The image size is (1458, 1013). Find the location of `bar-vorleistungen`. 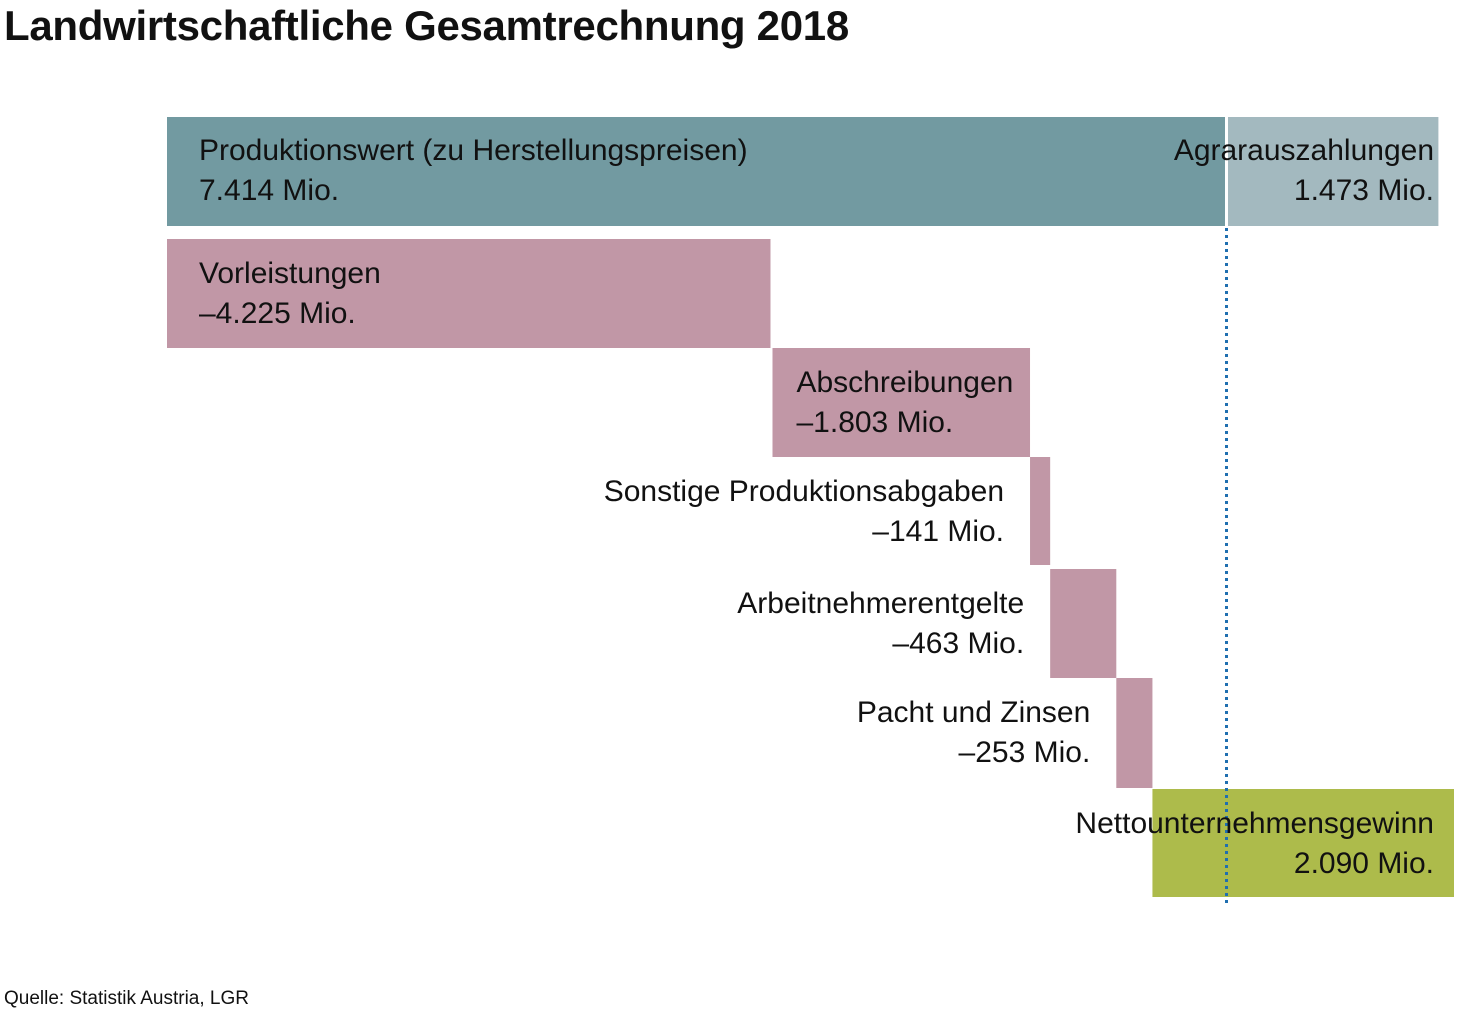

bar-vorleistungen is located at coordinates (469, 293).